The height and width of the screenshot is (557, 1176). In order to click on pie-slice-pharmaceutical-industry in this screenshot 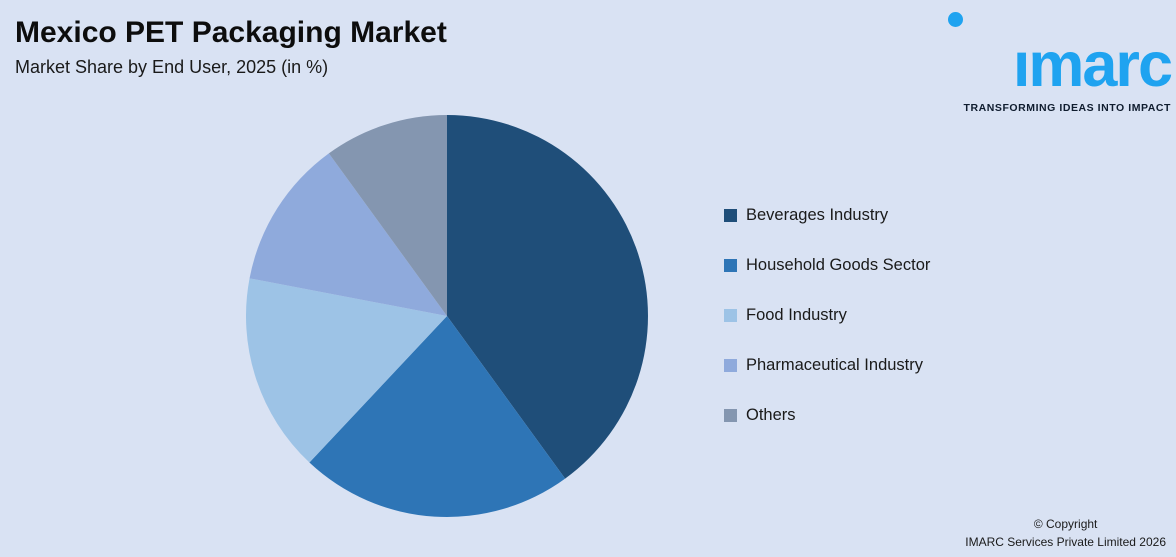, I will do `click(348, 234)`.